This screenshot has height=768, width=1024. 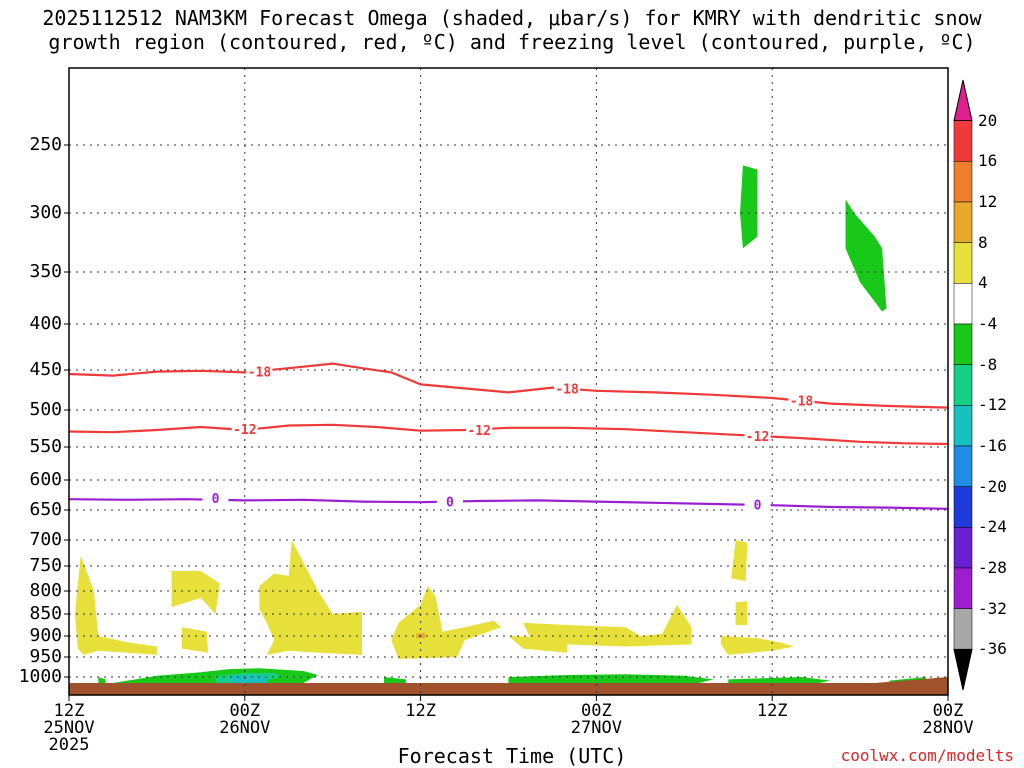 I want to click on red-contour-label-1-0: -12, so click(x=244, y=430).